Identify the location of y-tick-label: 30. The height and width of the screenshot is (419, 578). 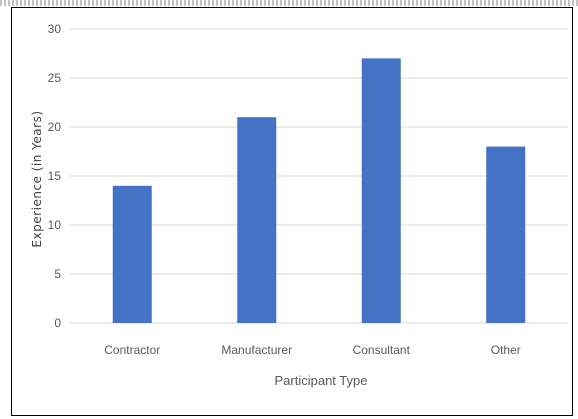
(55, 29).